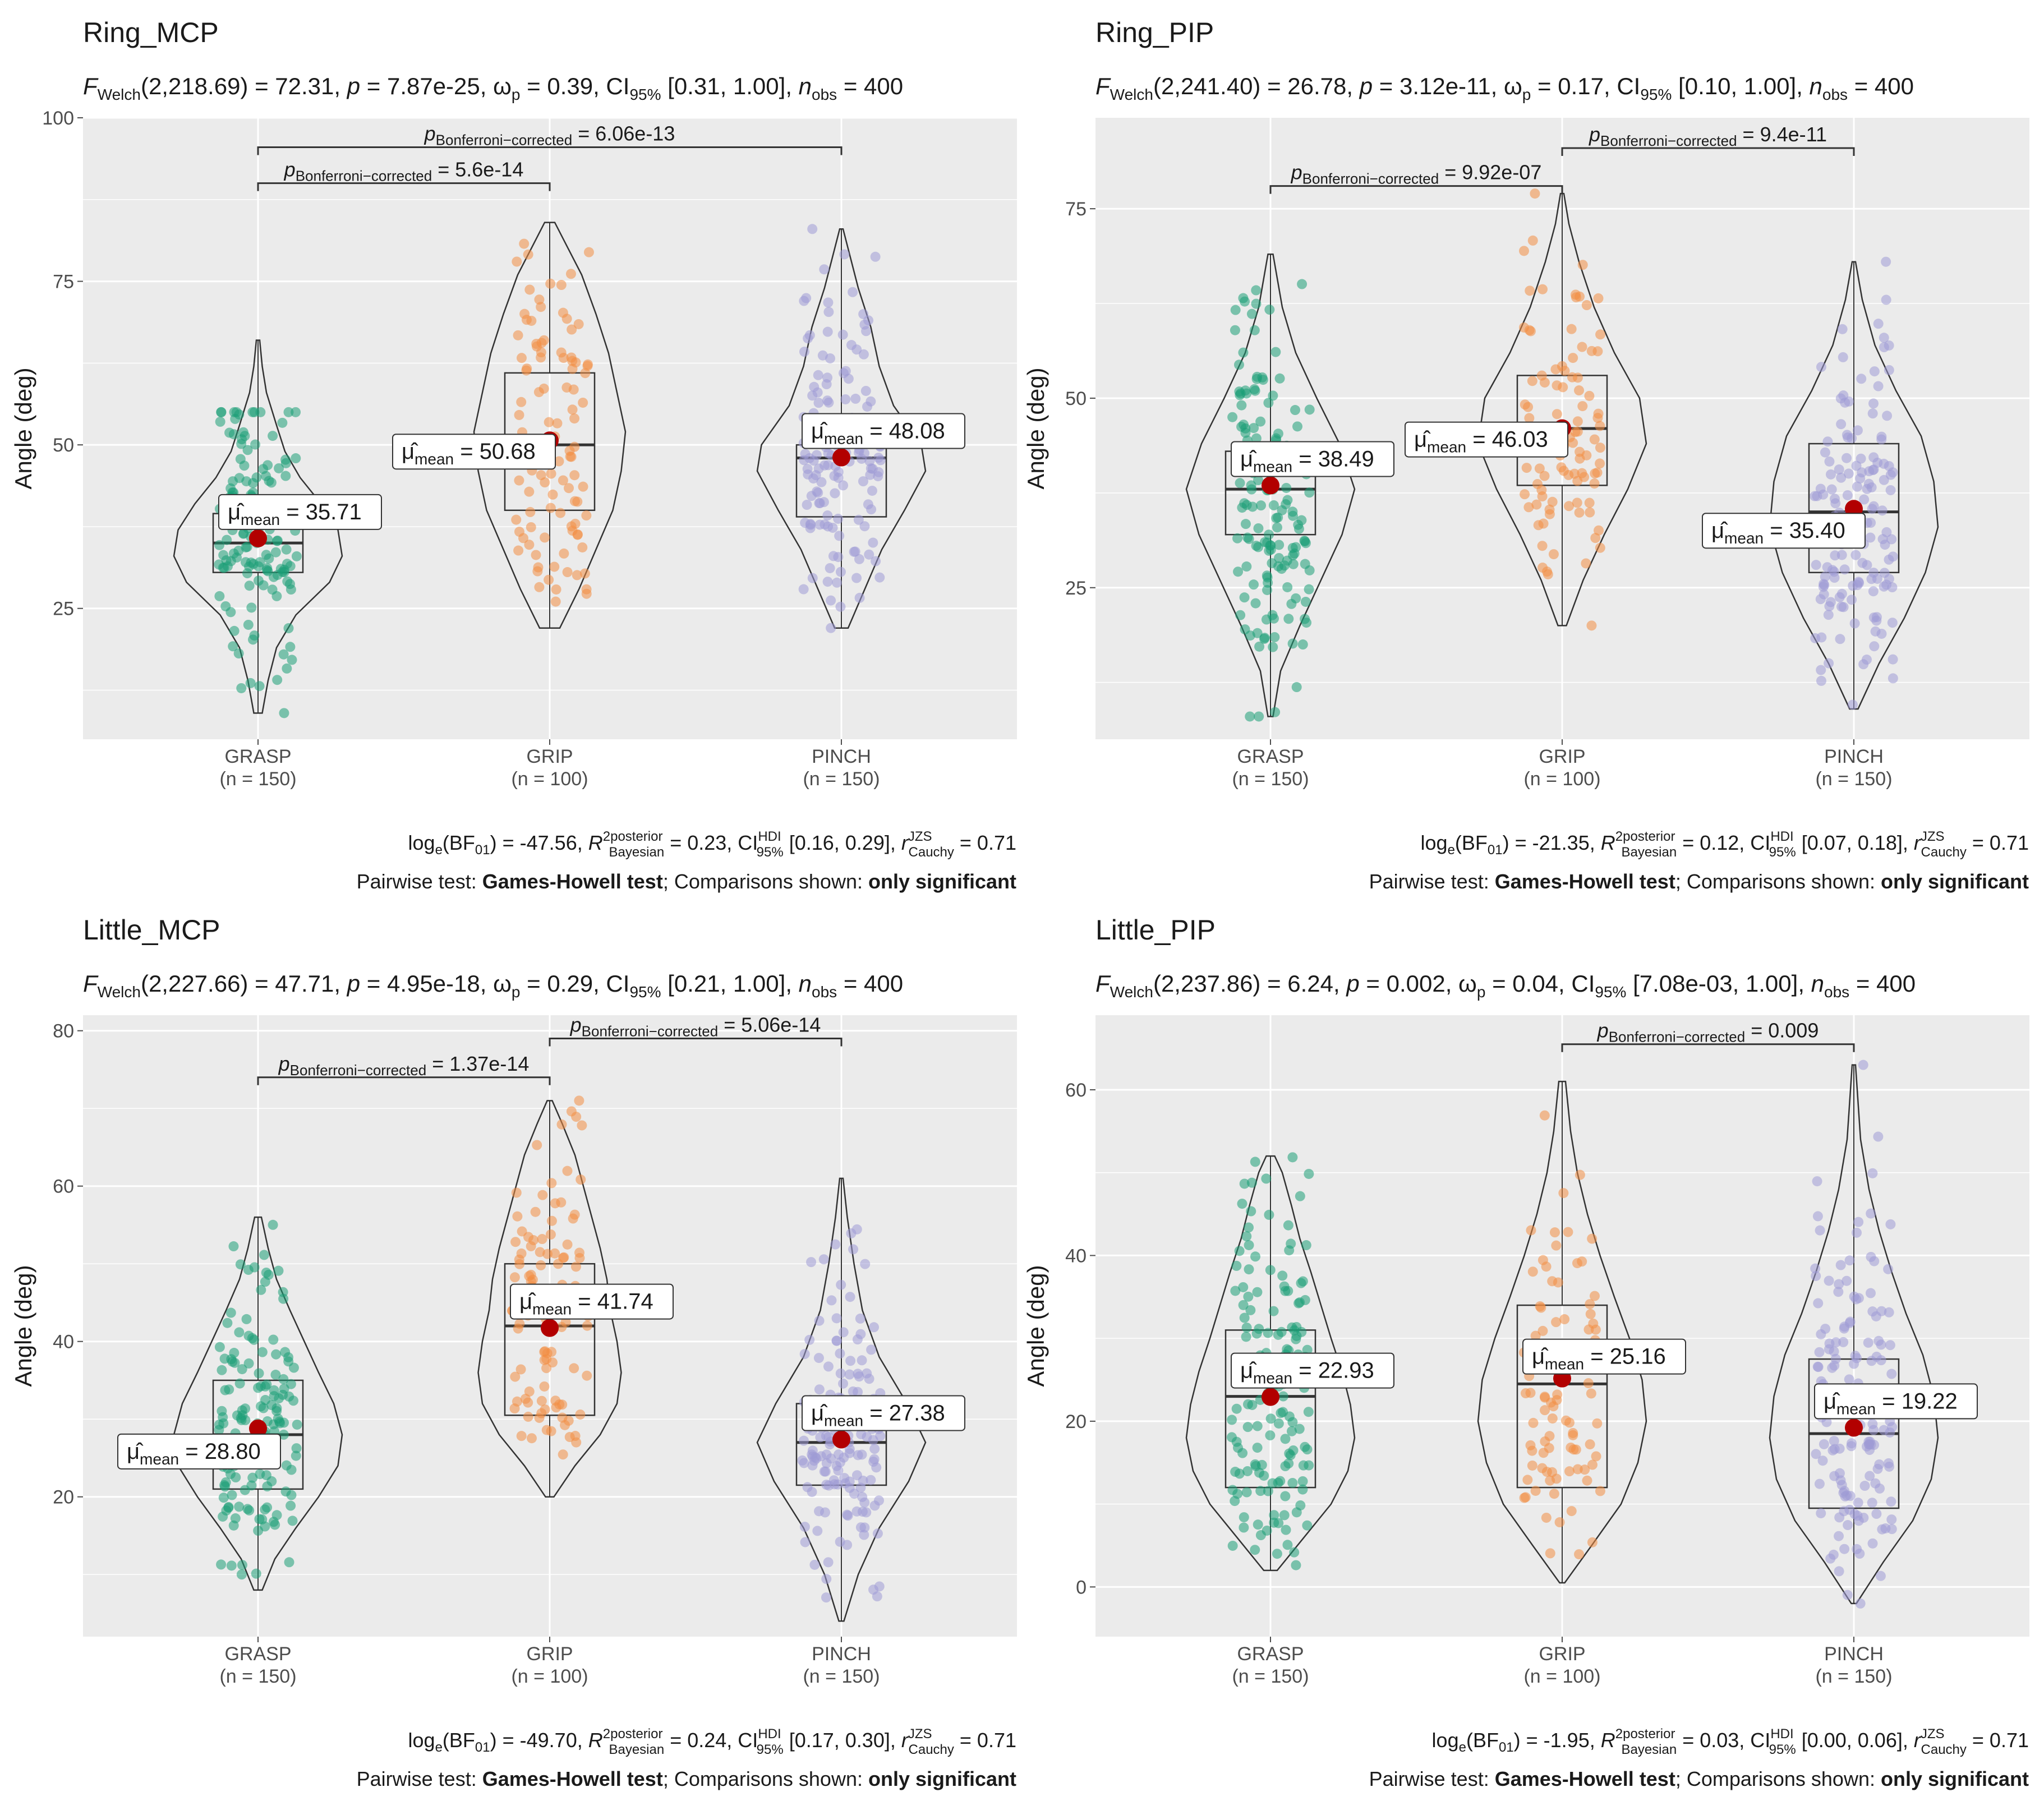 Image resolution: width=2044 pixels, height=1801 pixels. I want to click on y-tick-label: 50, so click(63, 445).